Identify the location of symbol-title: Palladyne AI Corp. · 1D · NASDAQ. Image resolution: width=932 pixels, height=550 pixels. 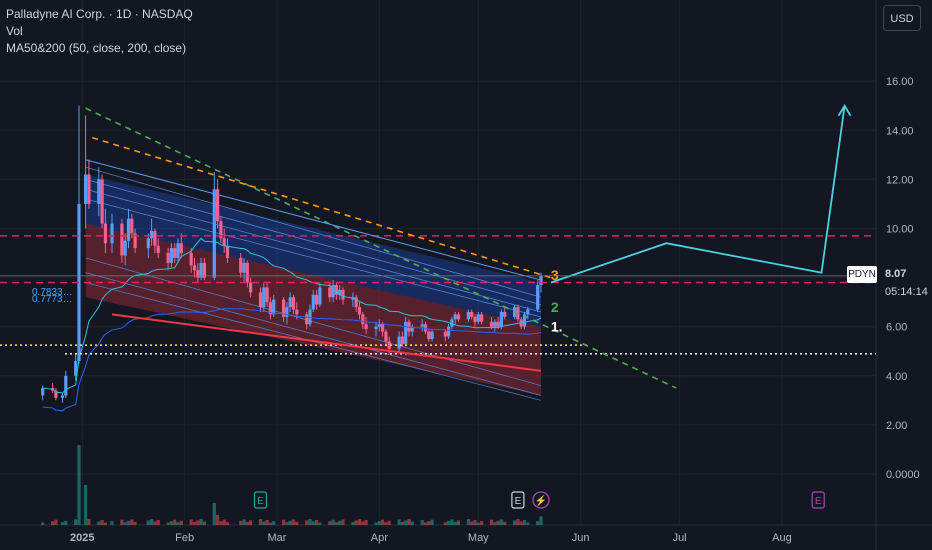
(99, 14).